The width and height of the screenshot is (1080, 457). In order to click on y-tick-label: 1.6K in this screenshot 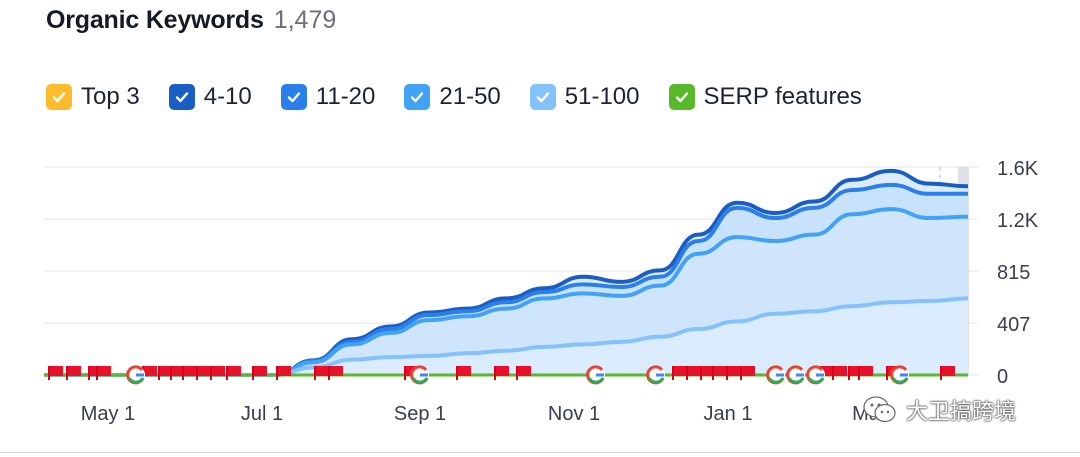, I will do `click(1018, 169)`.